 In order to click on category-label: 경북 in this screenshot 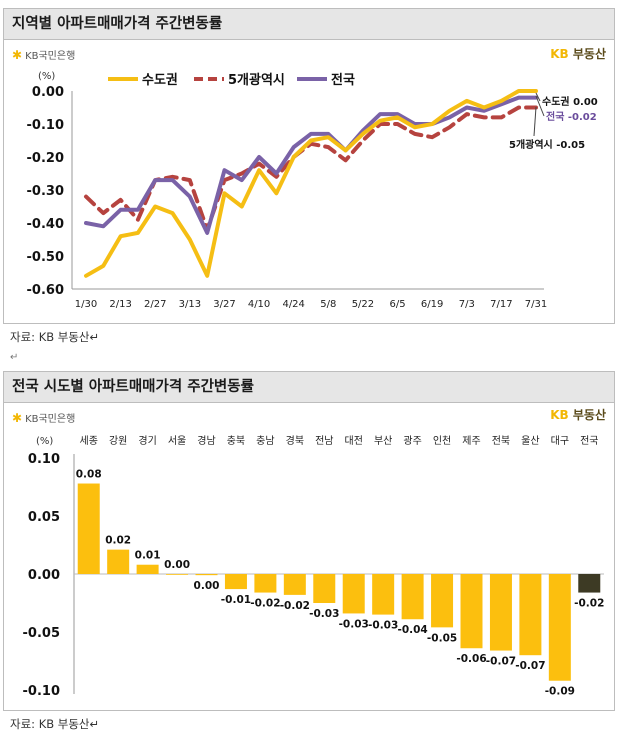, I will do `click(295, 440)`.